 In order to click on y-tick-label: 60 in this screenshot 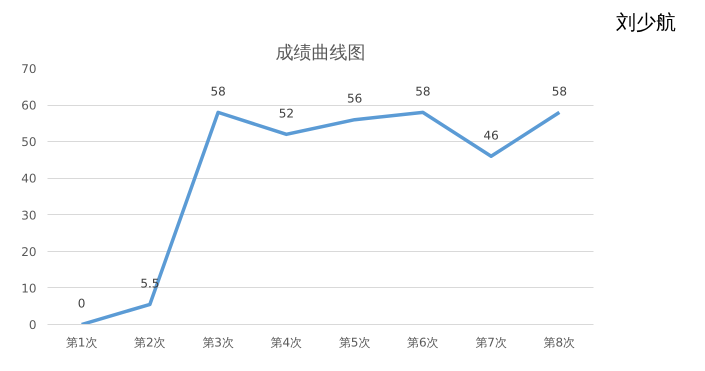, I will do `click(29, 105)`.